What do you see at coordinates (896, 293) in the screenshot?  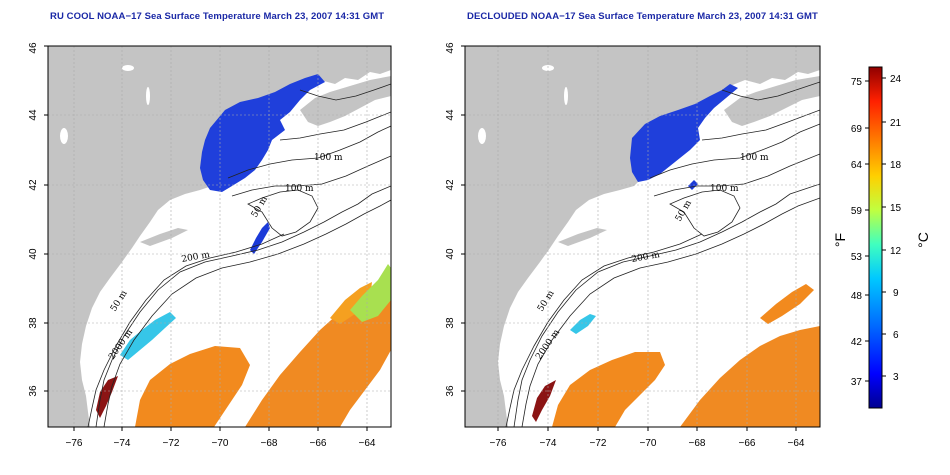 I see `tick-label: 9` at bounding box center [896, 293].